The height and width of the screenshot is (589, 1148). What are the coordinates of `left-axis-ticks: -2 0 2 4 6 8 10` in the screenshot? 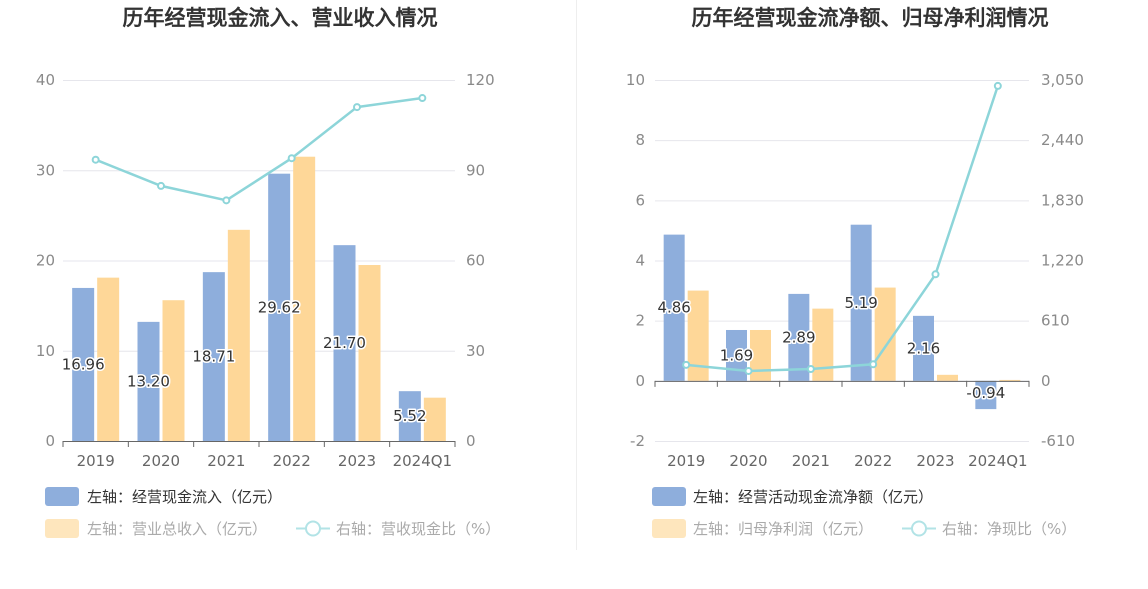 It's located at (635, 260).